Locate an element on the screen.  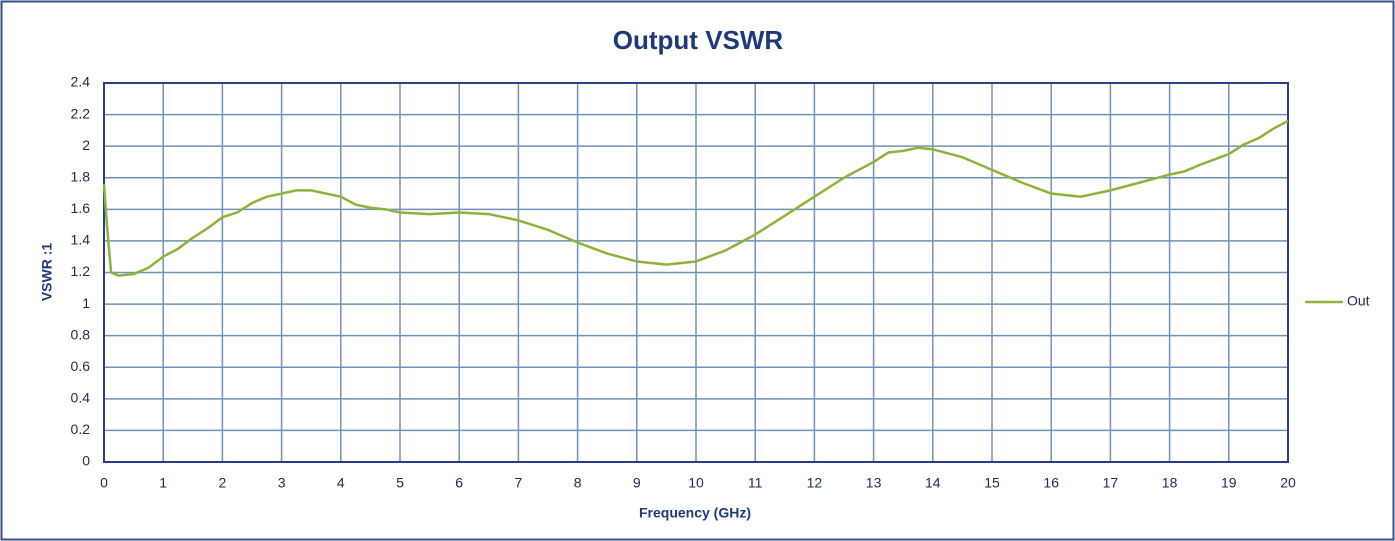
x-tick-label: 20 is located at coordinates (1288, 483).